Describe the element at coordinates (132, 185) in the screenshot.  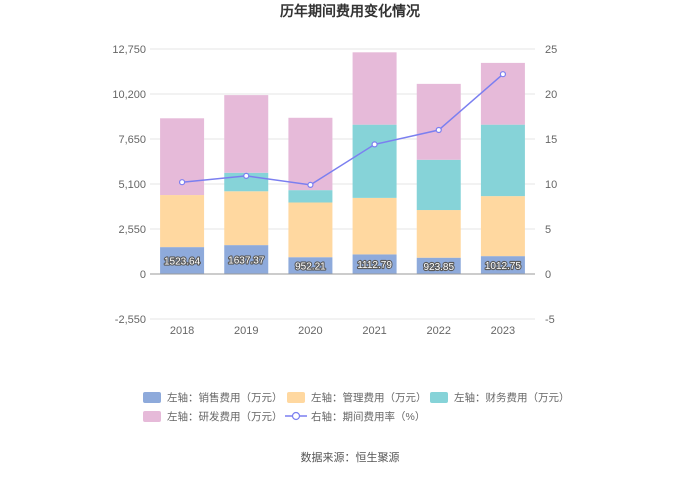
I see `y-left-tick-label: 5,100` at that location.